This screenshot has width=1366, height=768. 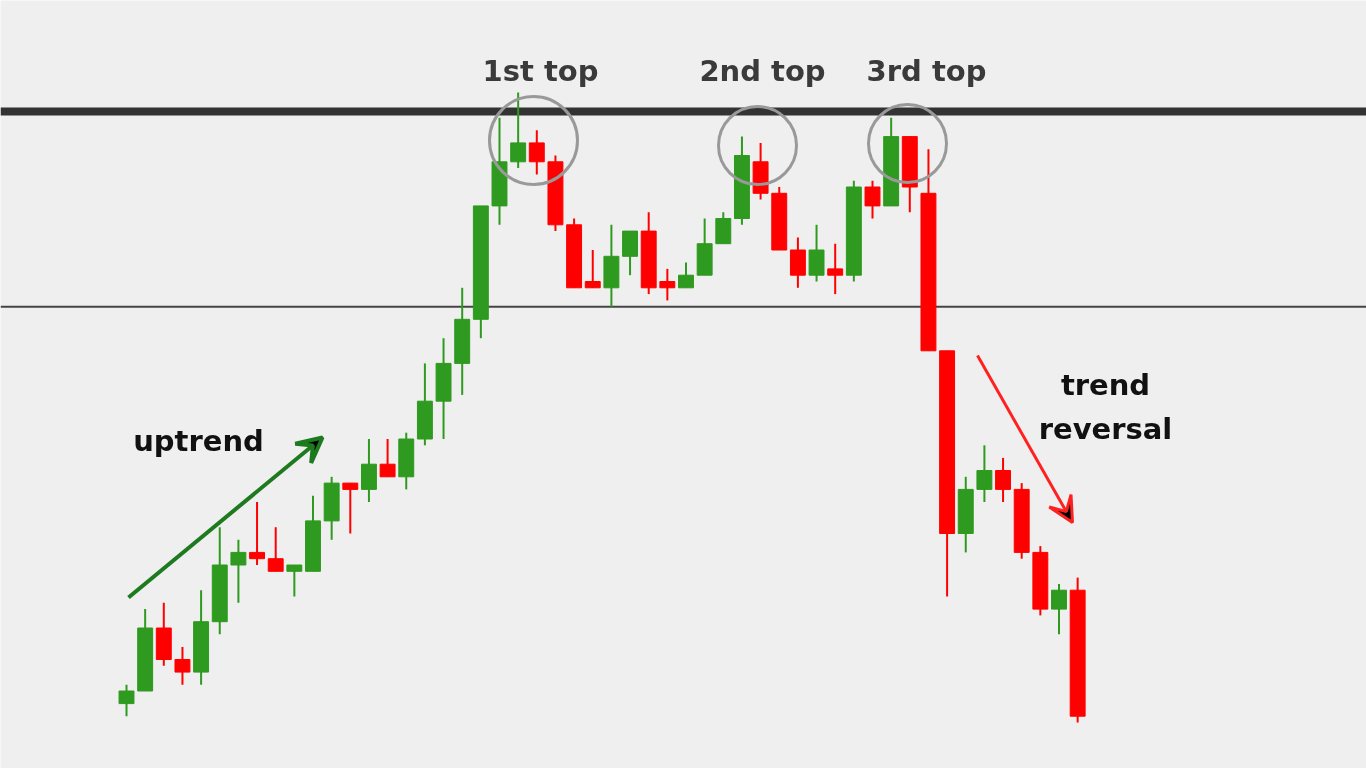 What do you see at coordinates (540, 70) in the screenshot?
I see `text: 1st top` at bounding box center [540, 70].